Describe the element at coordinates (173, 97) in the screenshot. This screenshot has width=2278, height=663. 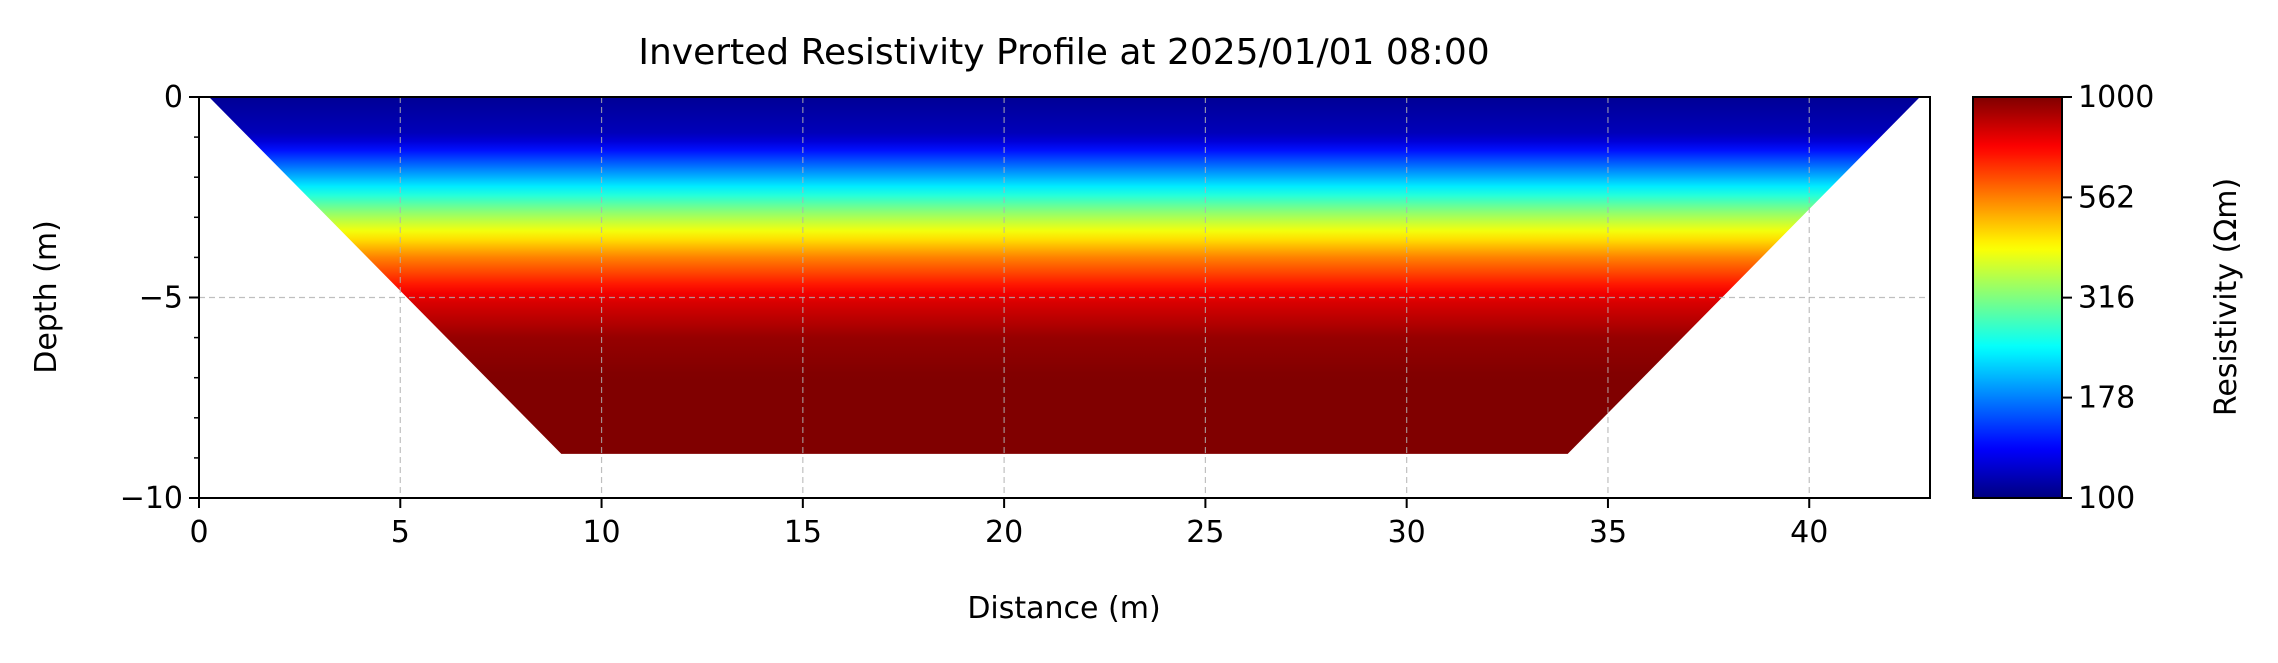
I see `y-tick-label: 0` at that location.